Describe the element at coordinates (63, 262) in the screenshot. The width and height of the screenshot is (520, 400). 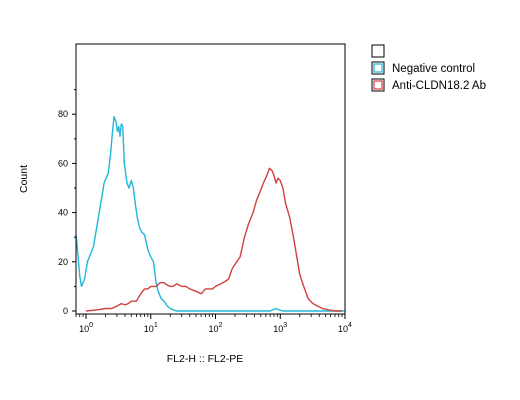
I see `y-tick-label: 20` at that location.